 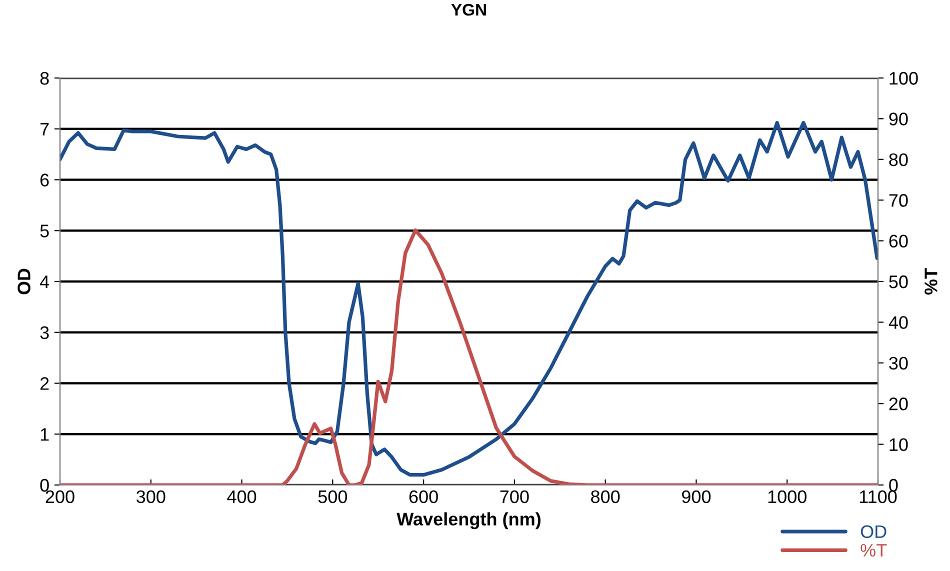 What do you see at coordinates (44, 485) in the screenshot?
I see `y-tick-label: 0` at bounding box center [44, 485].